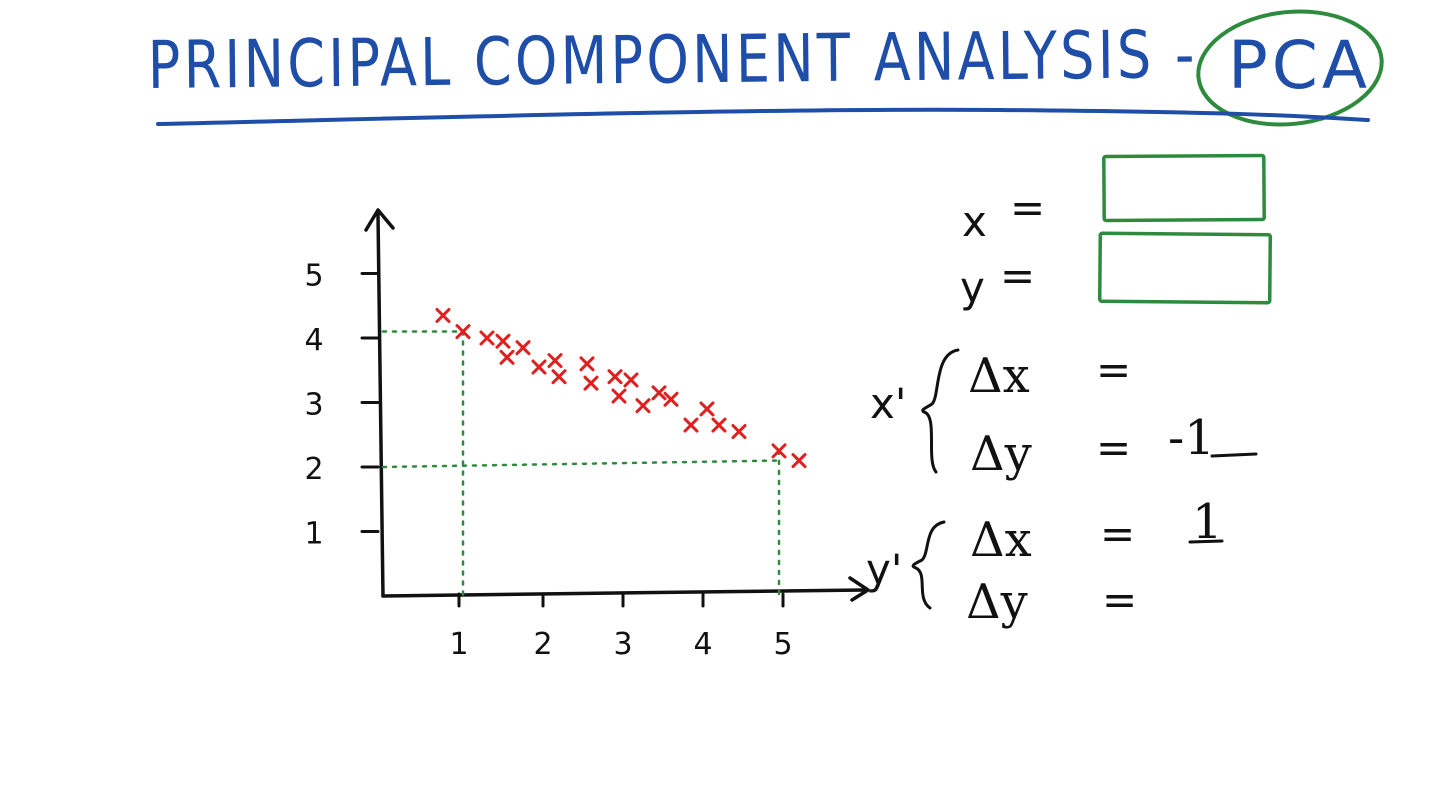 The image size is (1435, 804). I want to click on x-prime-dy-value: -1, so click(1191, 438).